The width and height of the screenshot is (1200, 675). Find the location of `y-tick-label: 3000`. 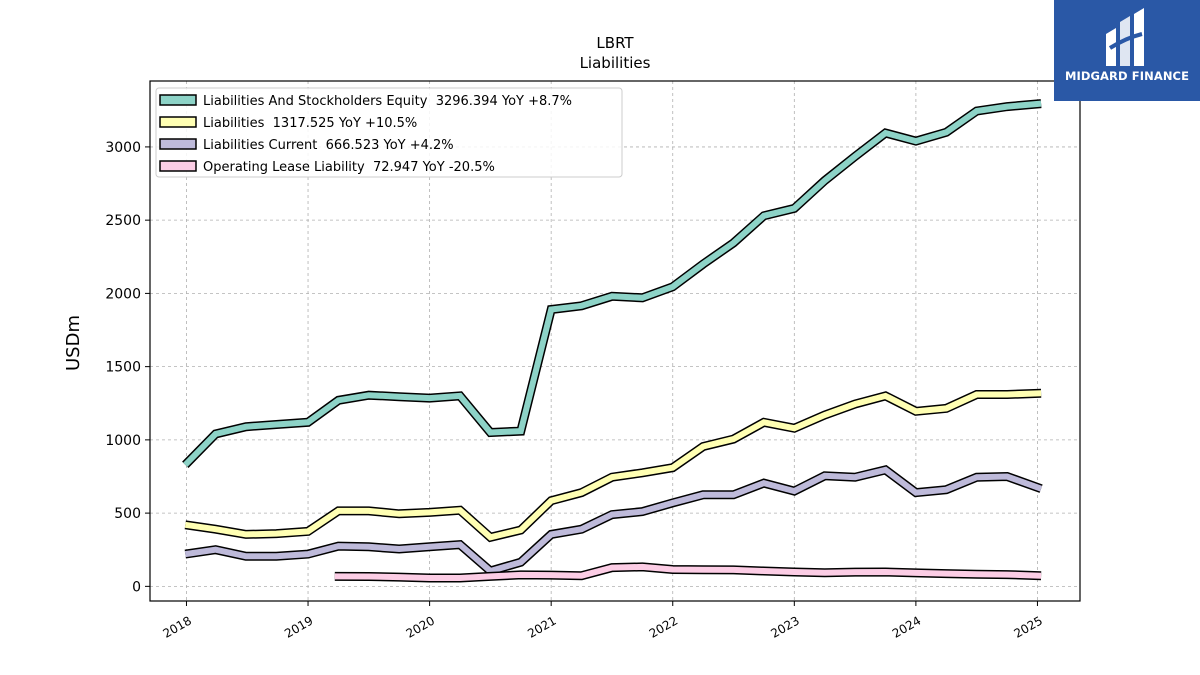

y-tick-label: 3000 is located at coordinates (123, 148).